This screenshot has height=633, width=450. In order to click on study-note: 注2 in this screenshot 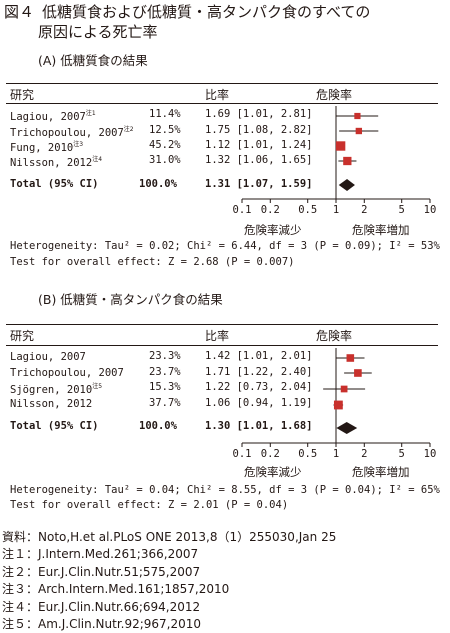, I will do `click(128, 129)`.